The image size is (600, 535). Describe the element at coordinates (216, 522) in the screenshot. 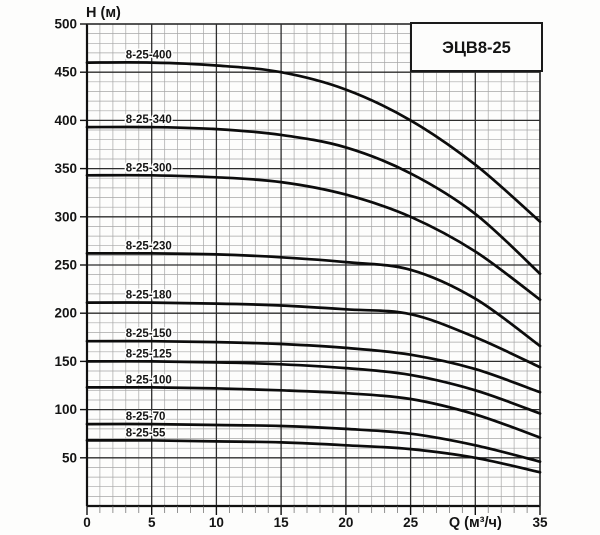

I see `x-tick-label: 10` at that location.